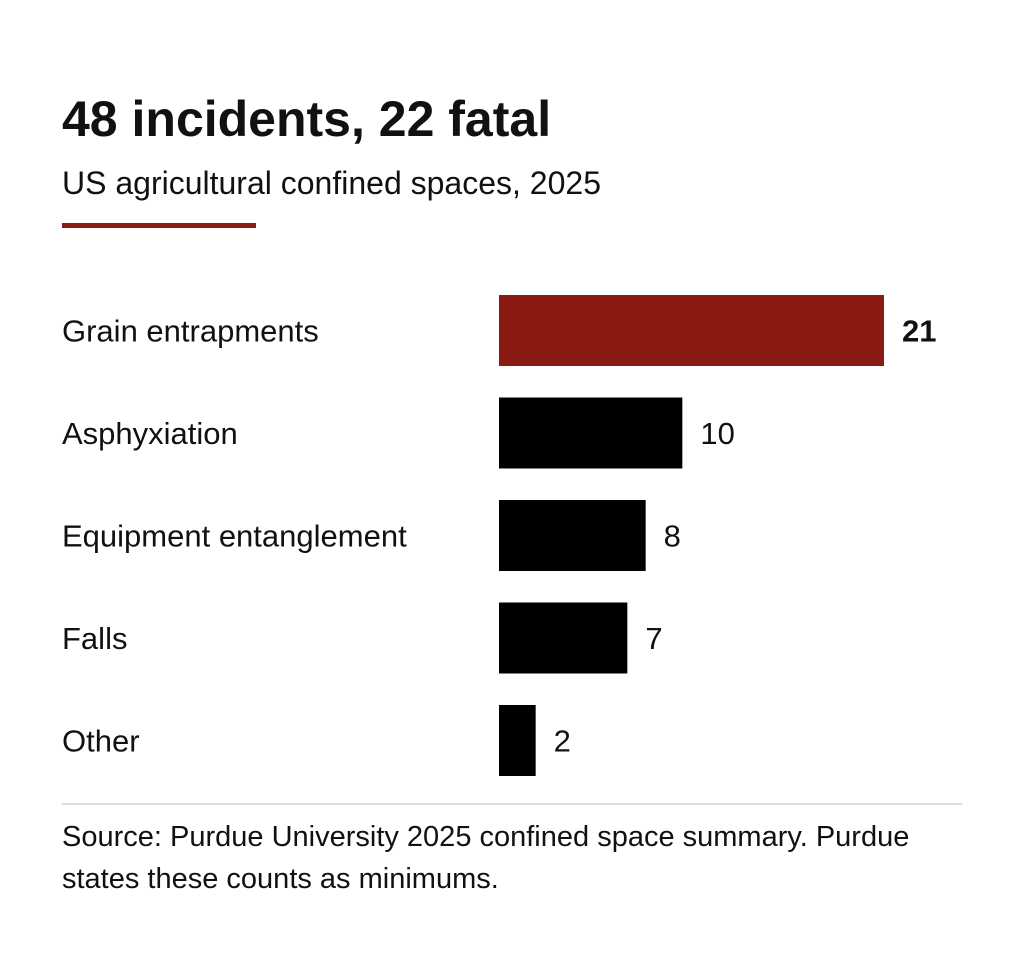 The height and width of the screenshot is (961, 1024). I want to click on footer-divider, so click(512, 804).